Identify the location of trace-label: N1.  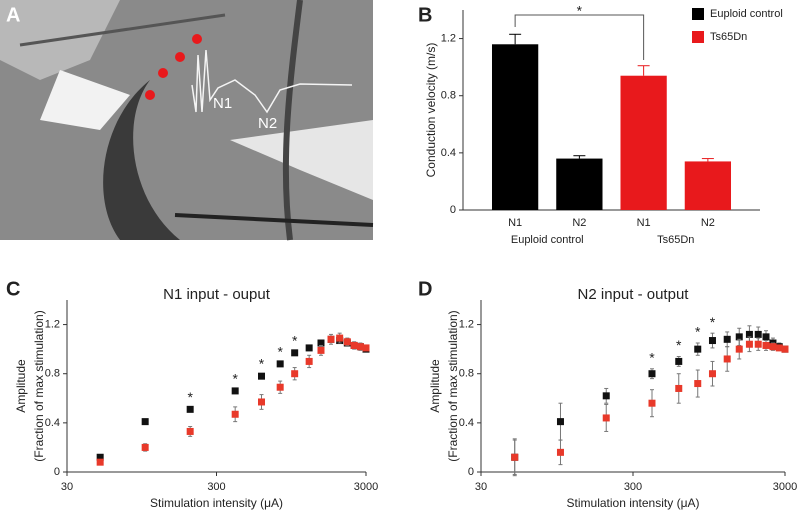
(222, 103).